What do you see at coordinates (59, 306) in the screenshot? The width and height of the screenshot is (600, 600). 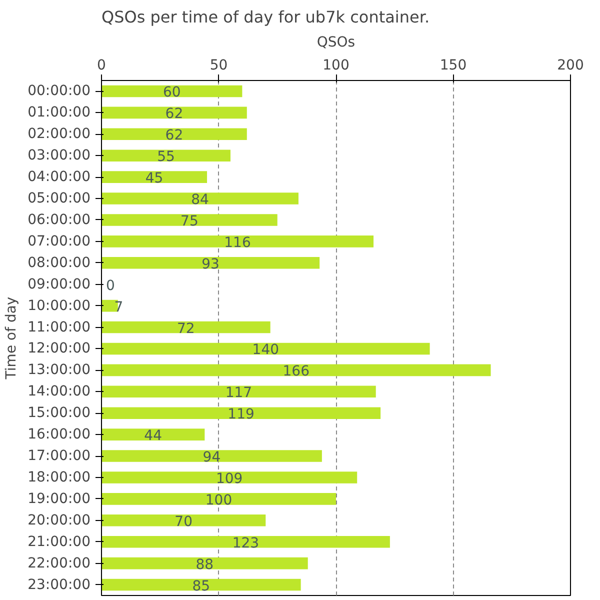 I see `y-tick-label: 10:00:00` at bounding box center [59, 306].